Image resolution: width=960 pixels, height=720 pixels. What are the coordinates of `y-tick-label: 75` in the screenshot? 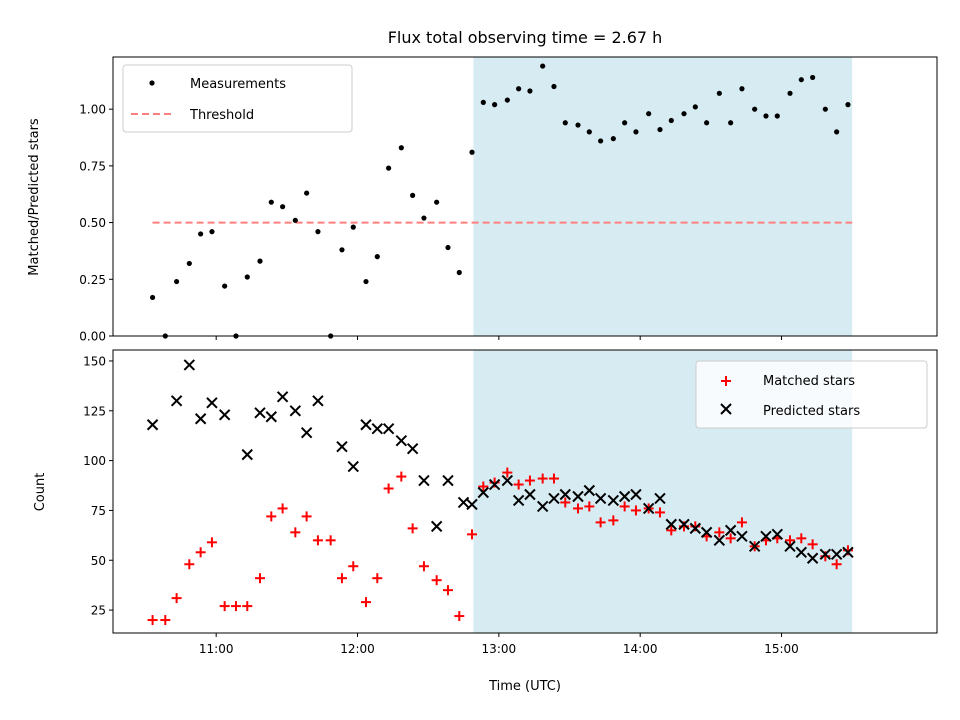 It's located at (98, 511).